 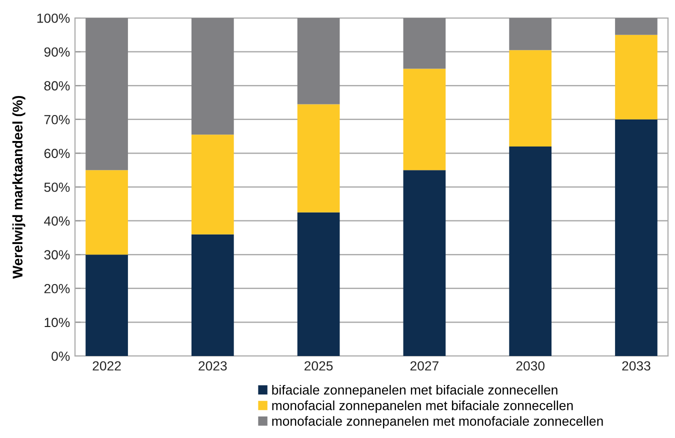 What do you see at coordinates (57, 86) in the screenshot?
I see `y-tick-label: 80%` at bounding box center [57, 86].